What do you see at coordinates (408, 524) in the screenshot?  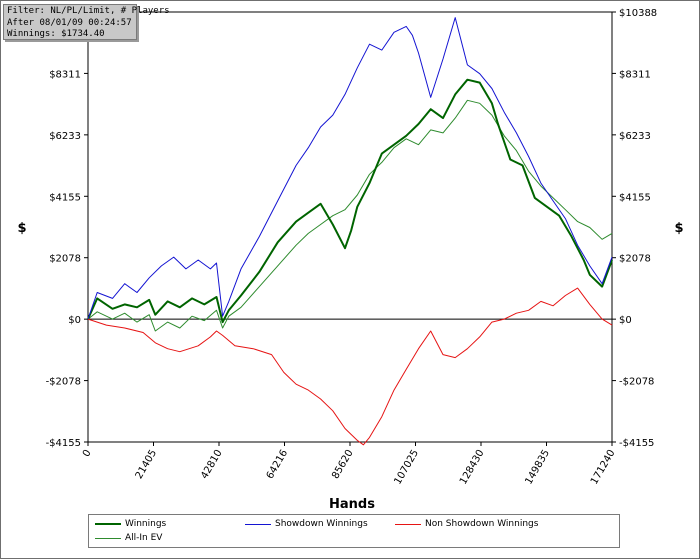 I see `legend-swatch-non-showdown` at bounding box center [408, 524].